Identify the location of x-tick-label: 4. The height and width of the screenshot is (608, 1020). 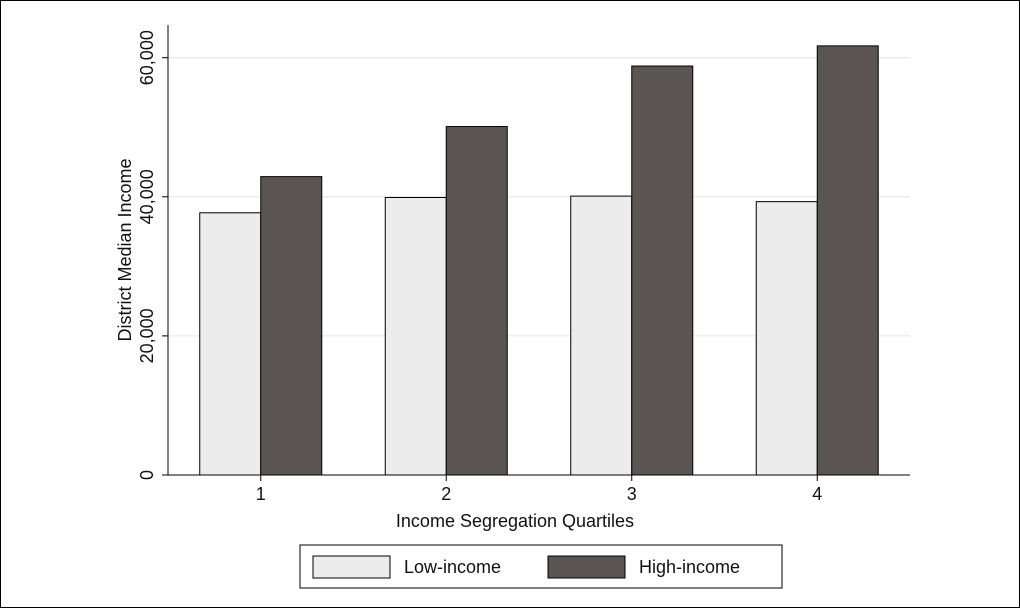
(817, 494).